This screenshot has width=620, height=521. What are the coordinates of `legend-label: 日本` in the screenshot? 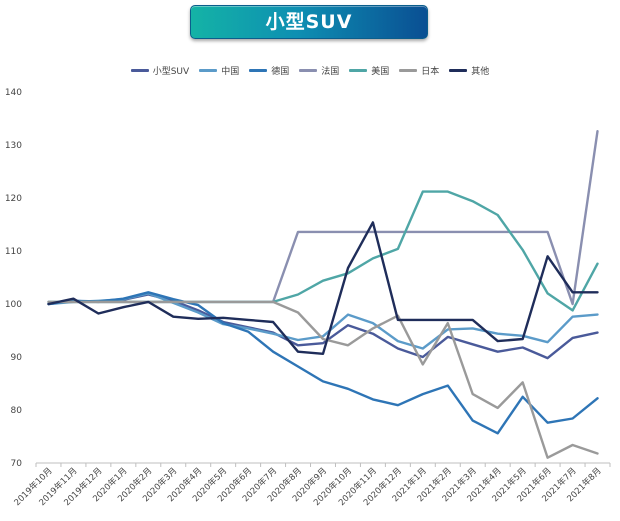 It's located at (430, 72).